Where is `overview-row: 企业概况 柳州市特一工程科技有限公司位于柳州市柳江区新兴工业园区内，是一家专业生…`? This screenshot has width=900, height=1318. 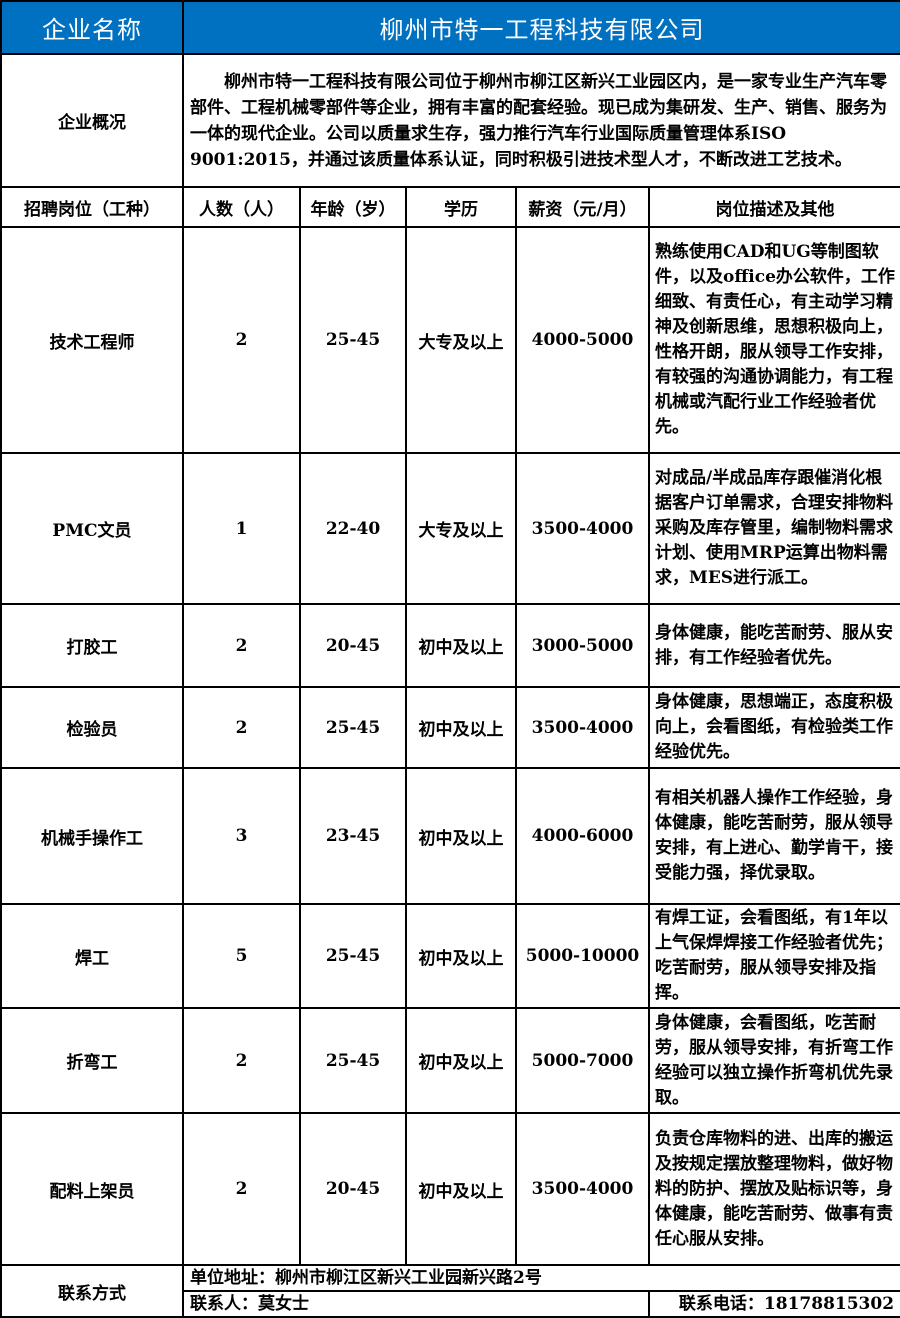 overview-row: 企业概况 柳州市特一工程科技有限公司位于柳州市柳江区新兴工业园区内，是一家专业生… is located at coordinates (450, 120).